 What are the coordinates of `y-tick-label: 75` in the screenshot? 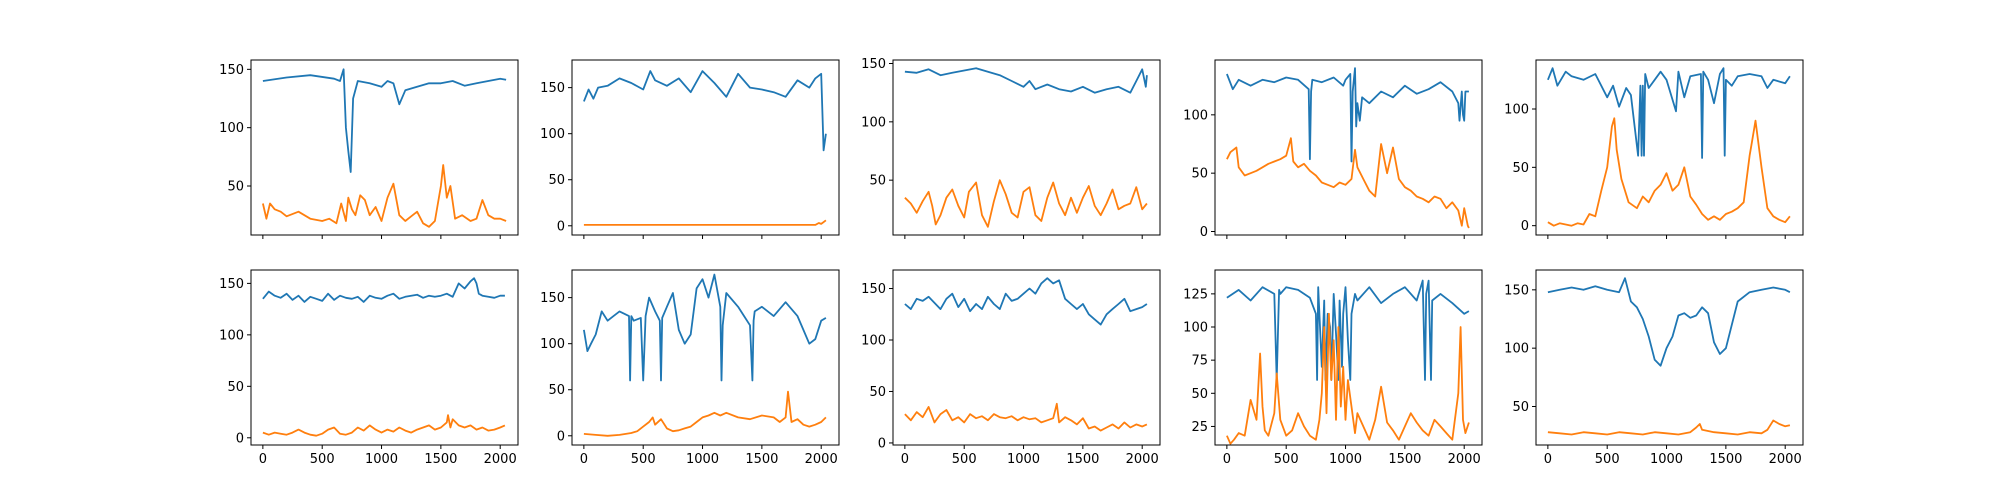 It's located at (1199, 361).